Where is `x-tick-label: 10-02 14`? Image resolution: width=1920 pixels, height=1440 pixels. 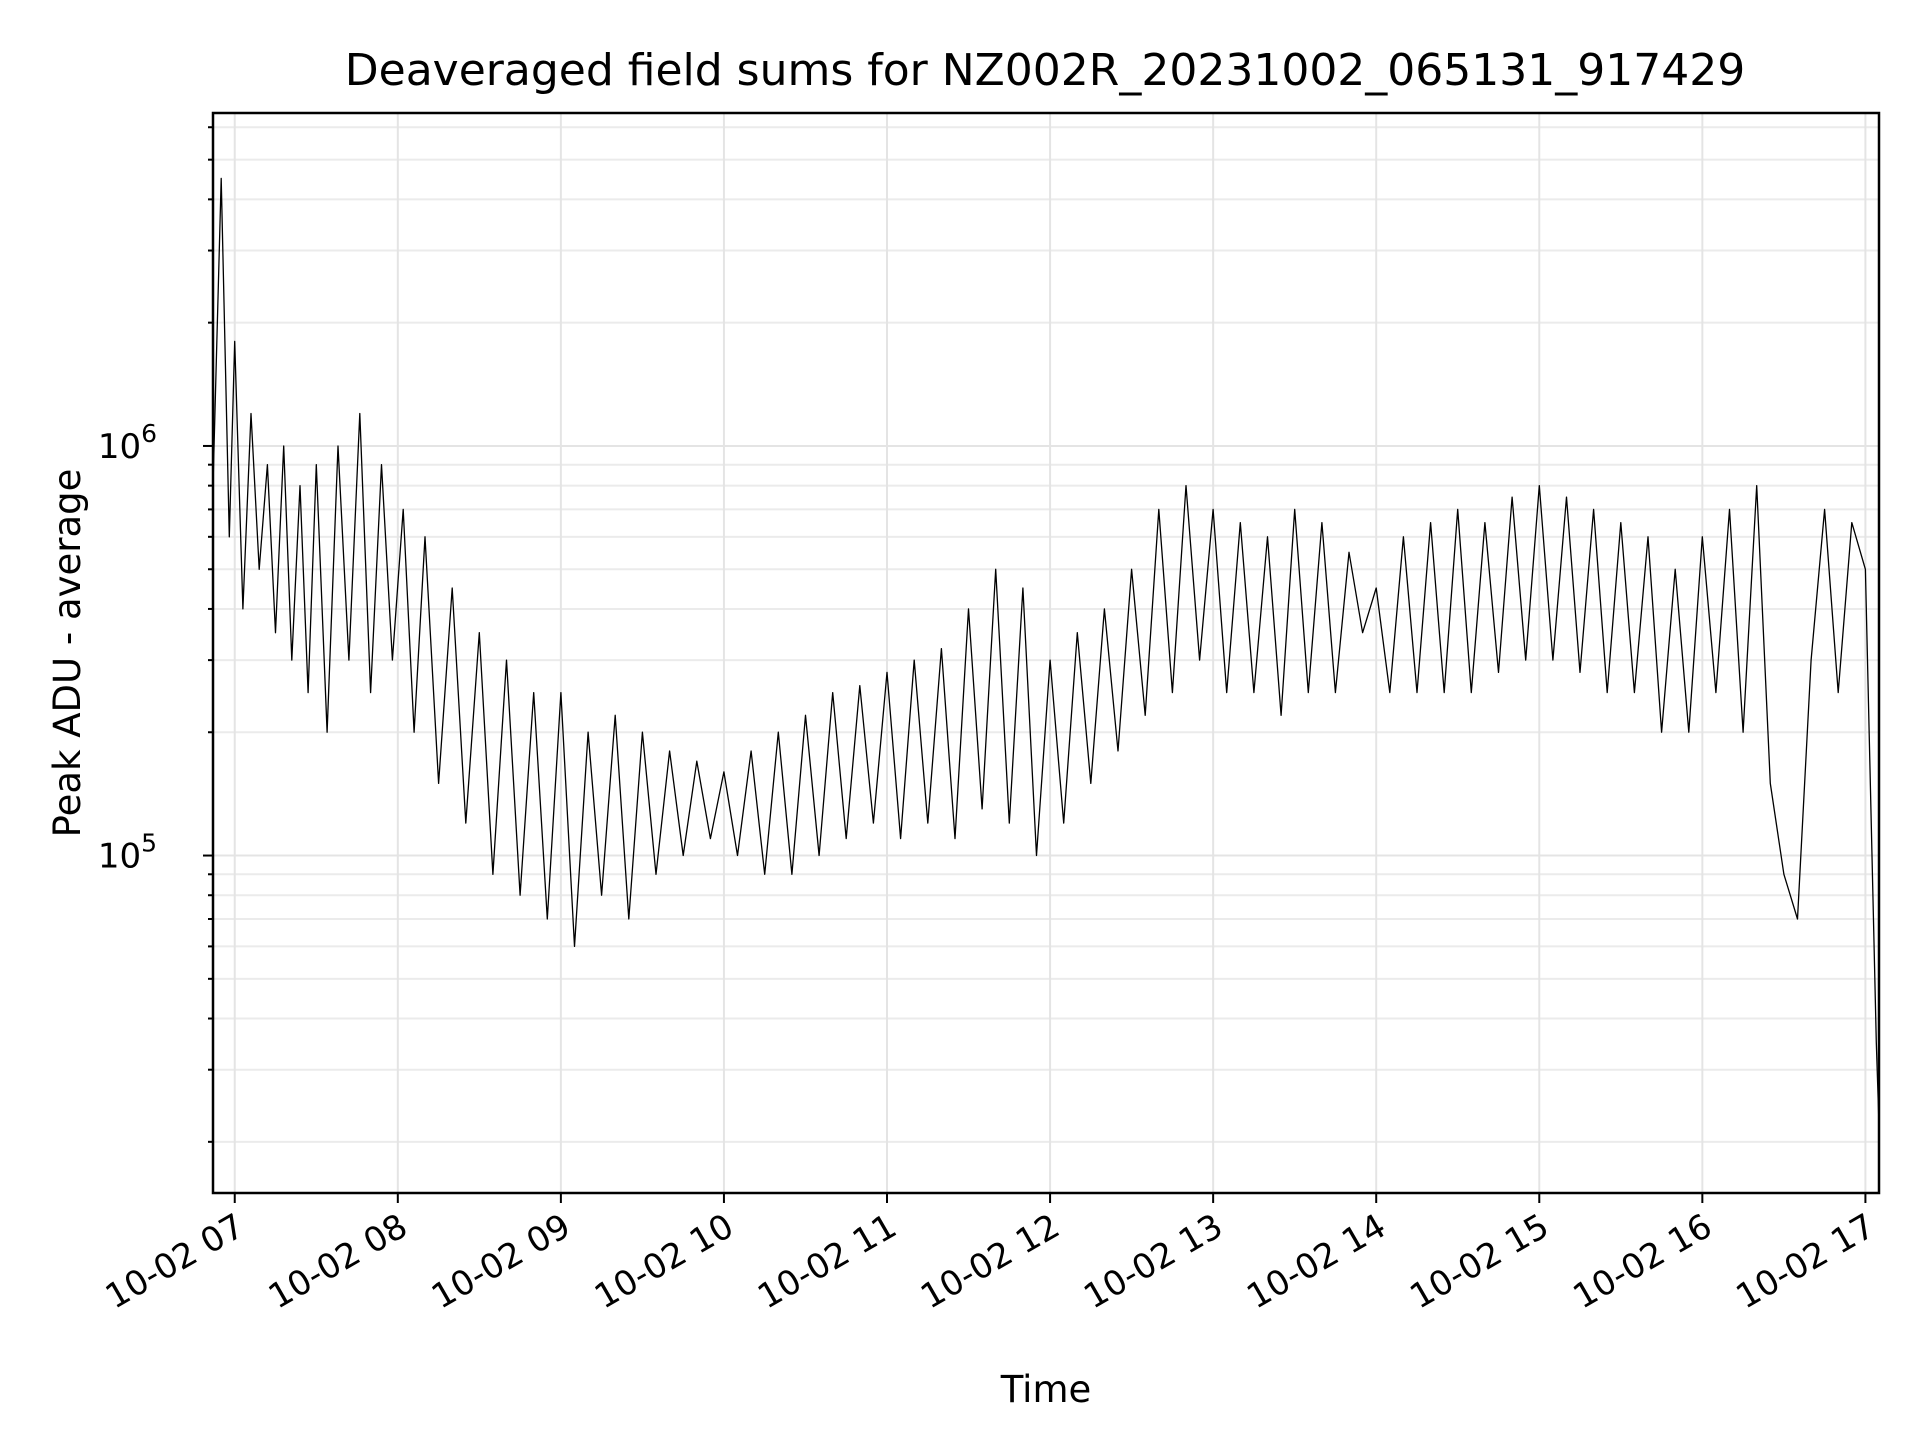 x-tick-label: 10-02 14 is located at coordinates (1316, 1261).